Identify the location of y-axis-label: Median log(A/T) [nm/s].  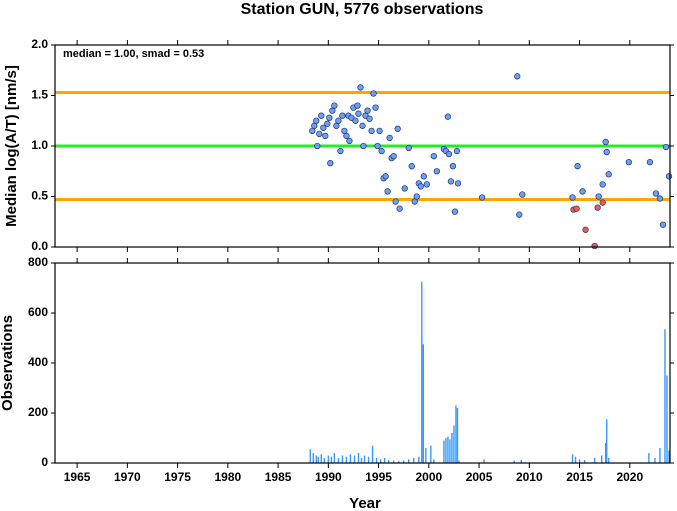
(11, 146).